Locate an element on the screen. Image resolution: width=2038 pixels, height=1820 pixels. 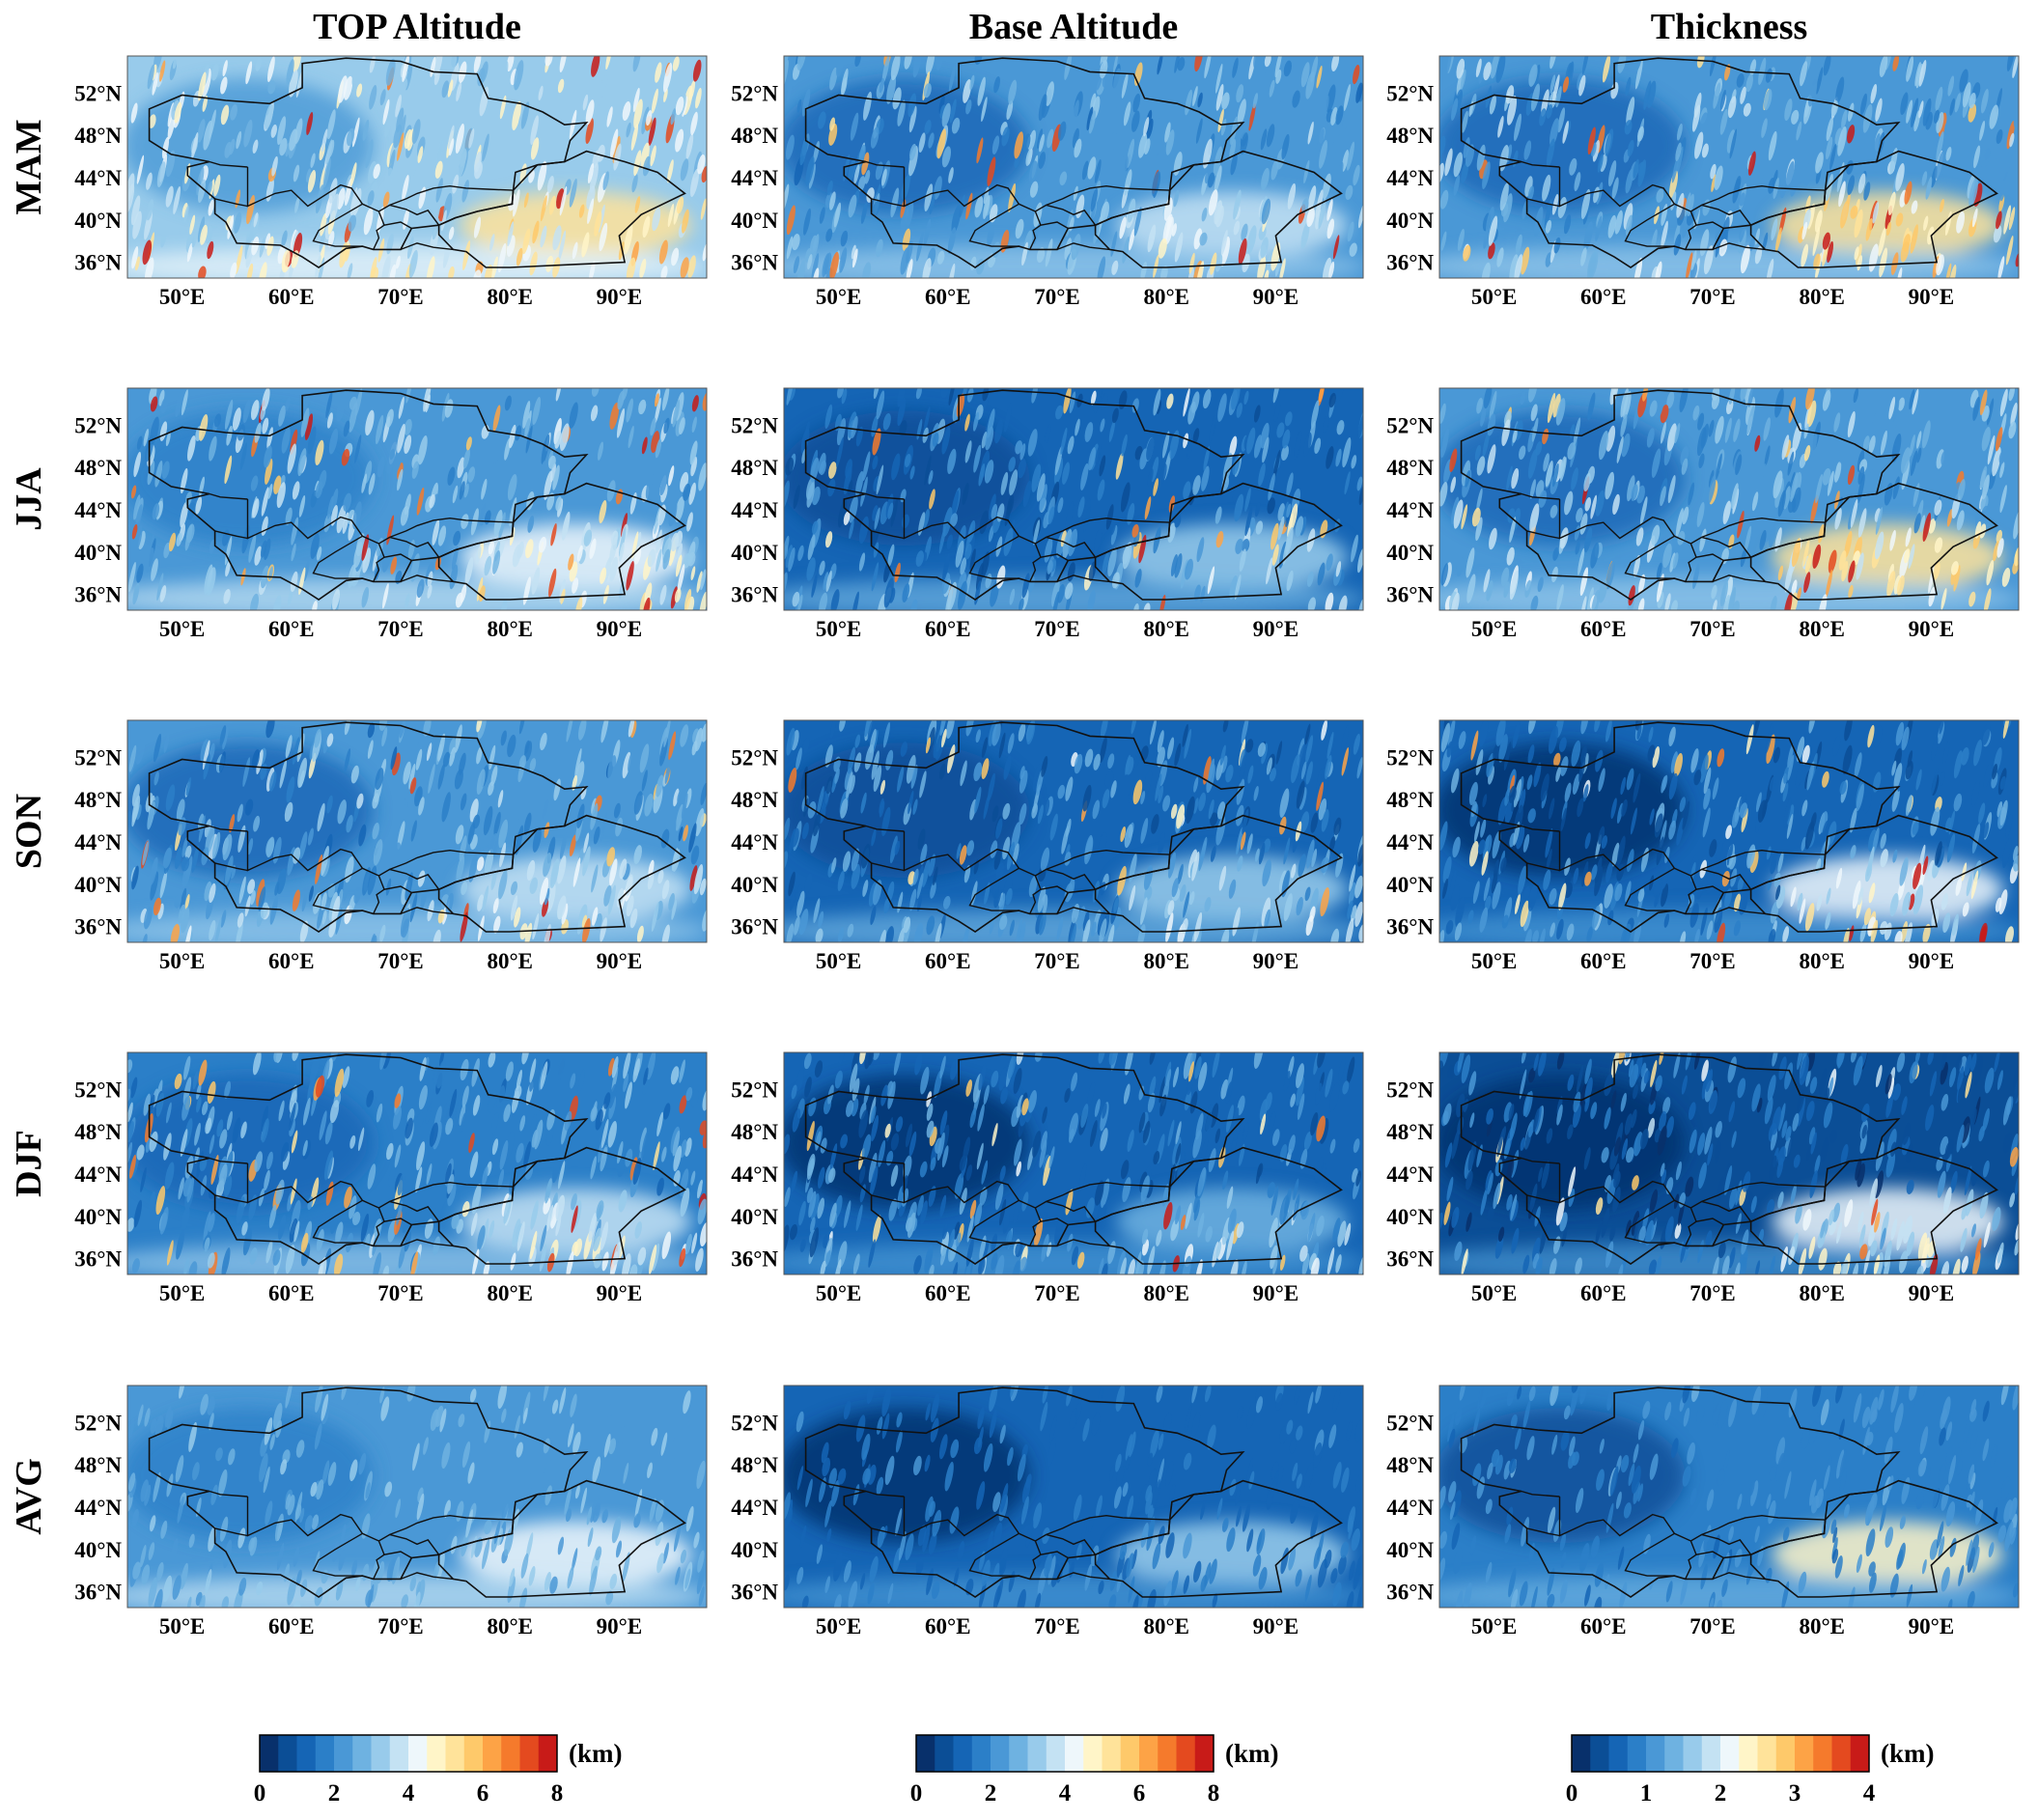
colorbar: 0 2 4 6 8(km) is located at coordinates (439, 1770).